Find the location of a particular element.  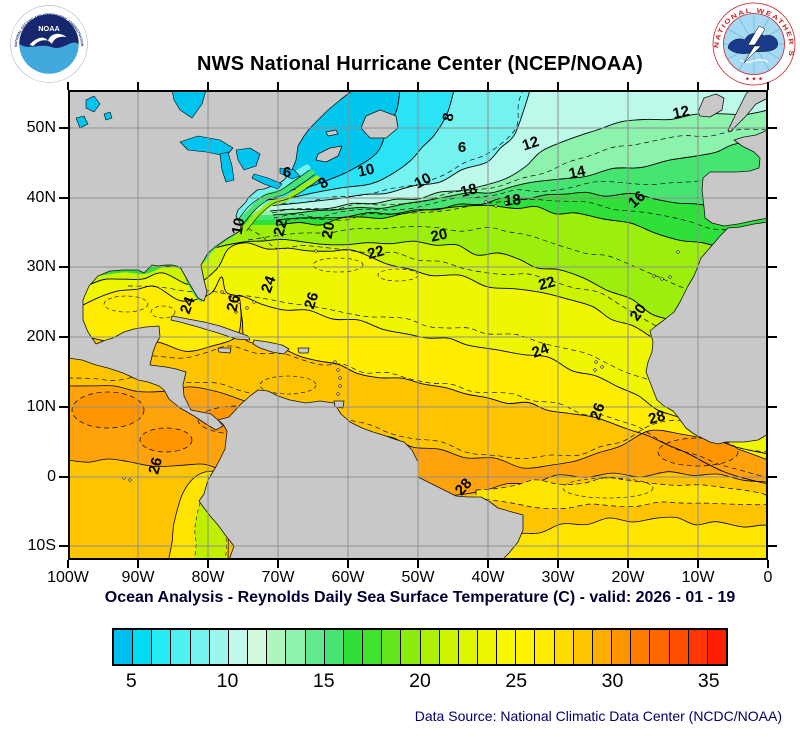

nws-logo: NATIONAL WEATHER SERVICE ★ ★ ★ is located at coordinates (754, 44).